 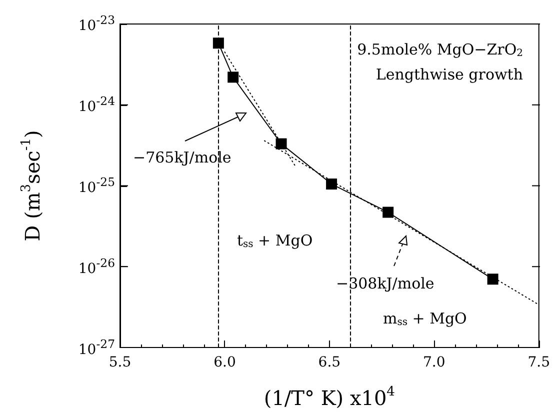 I want to click on x-tick-label: 6.0, so click(x=225, y=362).